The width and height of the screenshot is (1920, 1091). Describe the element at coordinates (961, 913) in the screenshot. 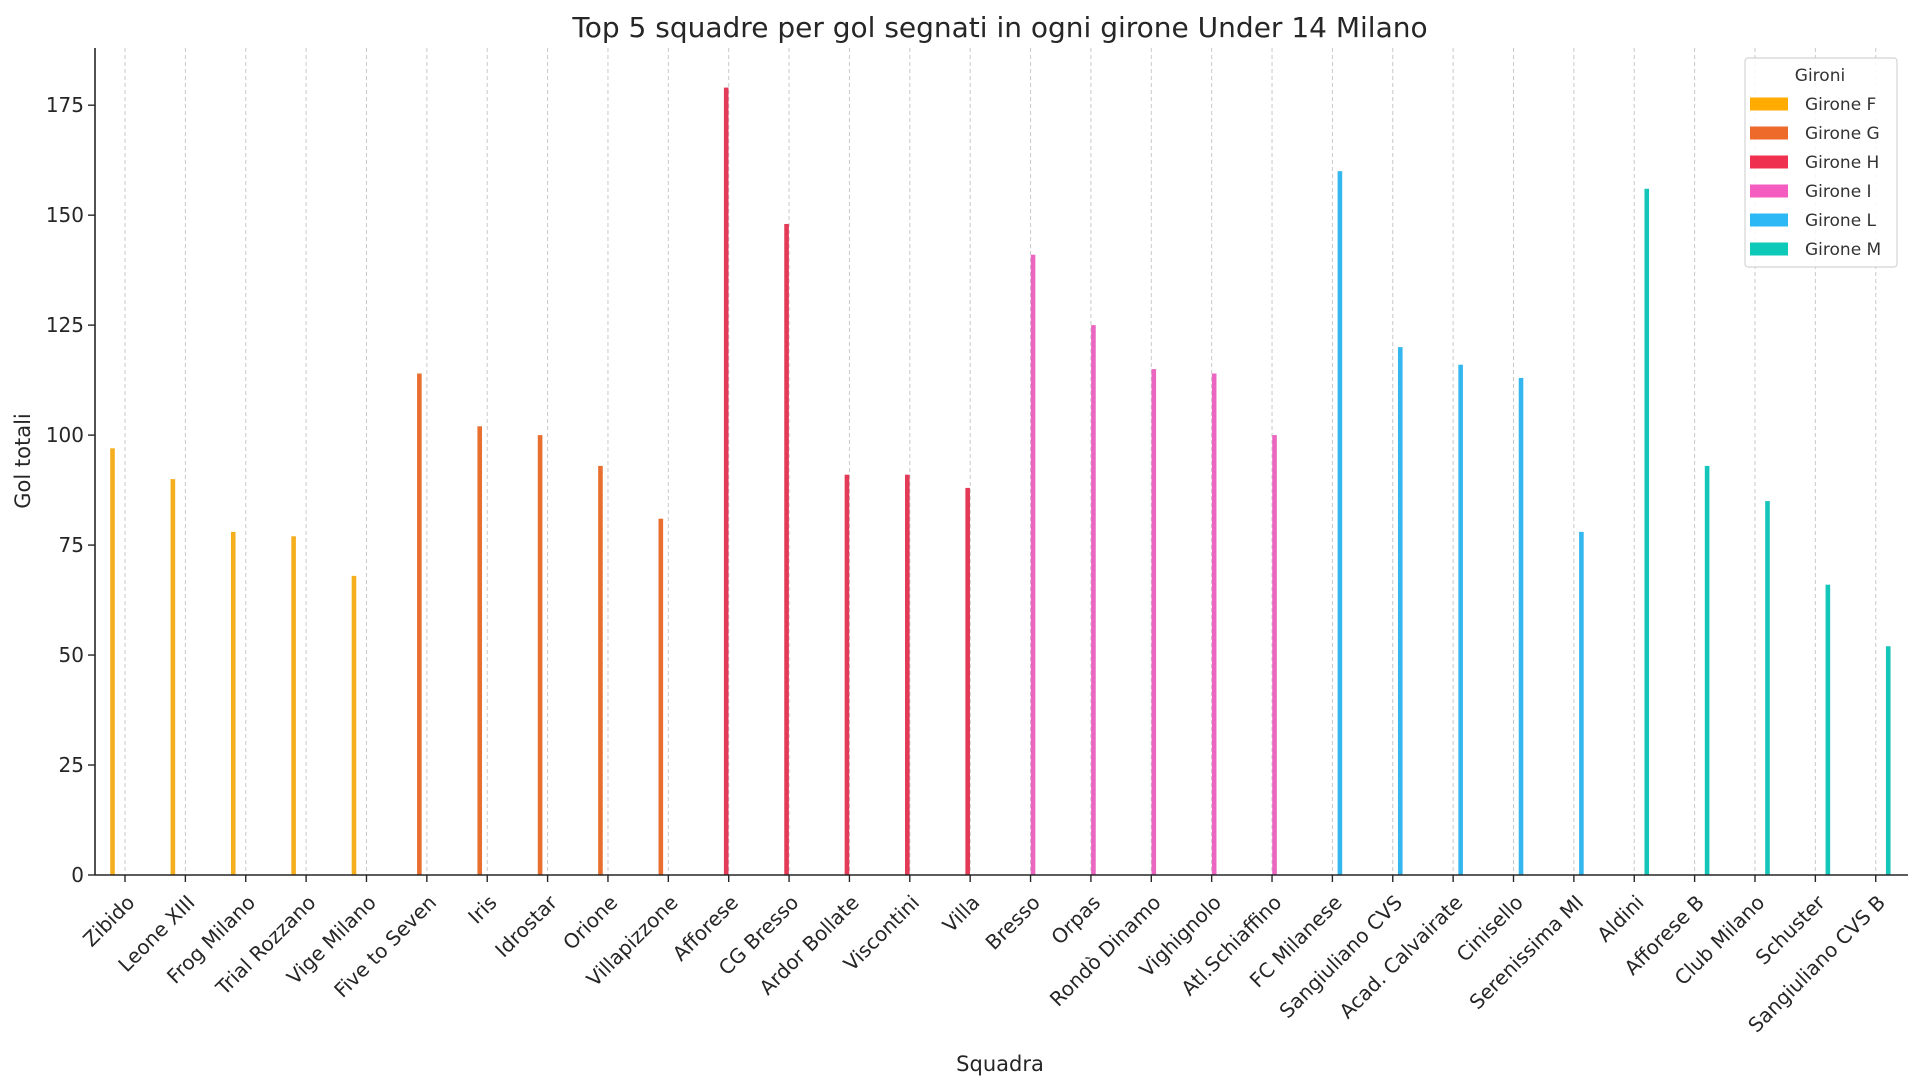

I see `x-tick-label: Villa` at that location.